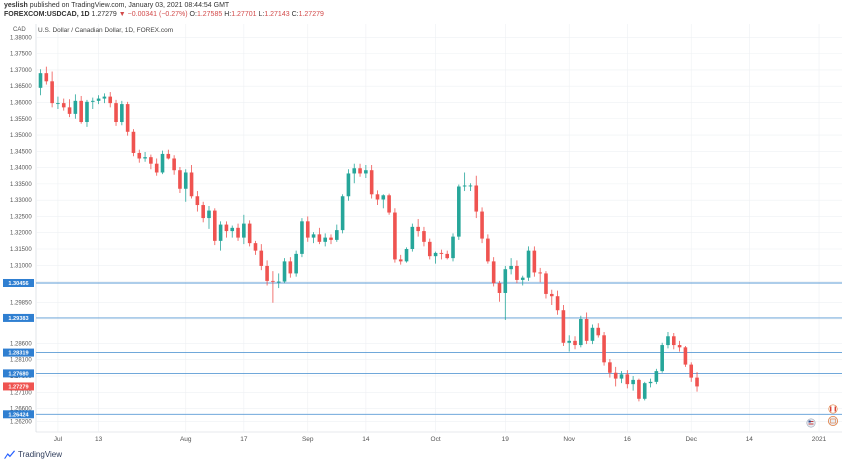 This screenshot has width=844, height=463. I want to click on close-label: C:, so click(295, 14).